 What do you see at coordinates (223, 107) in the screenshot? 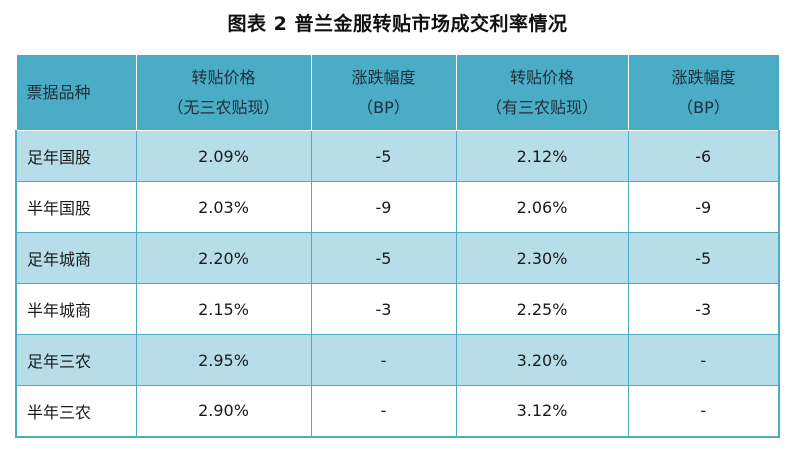
I see `header-sublabel: （无三农贴现）` at bounding box center [223, 107].